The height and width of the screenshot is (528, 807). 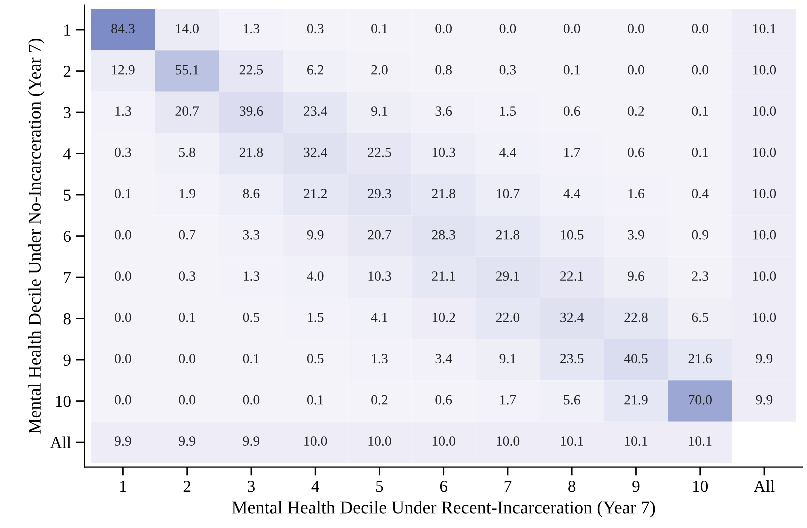 I want to click on data-label: 10.5, so click(x=572, y=235).